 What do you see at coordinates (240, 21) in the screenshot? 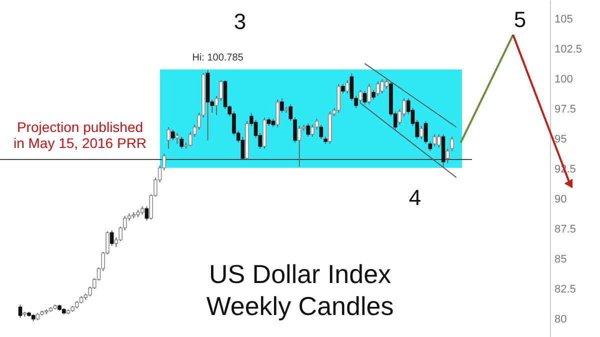
I see `annotation: 3` at bounding box center [240, 21].